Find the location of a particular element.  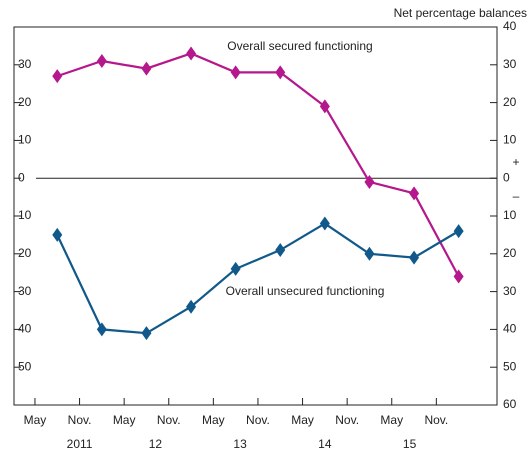

plus-sign: + is located at coordinates (515, 162).